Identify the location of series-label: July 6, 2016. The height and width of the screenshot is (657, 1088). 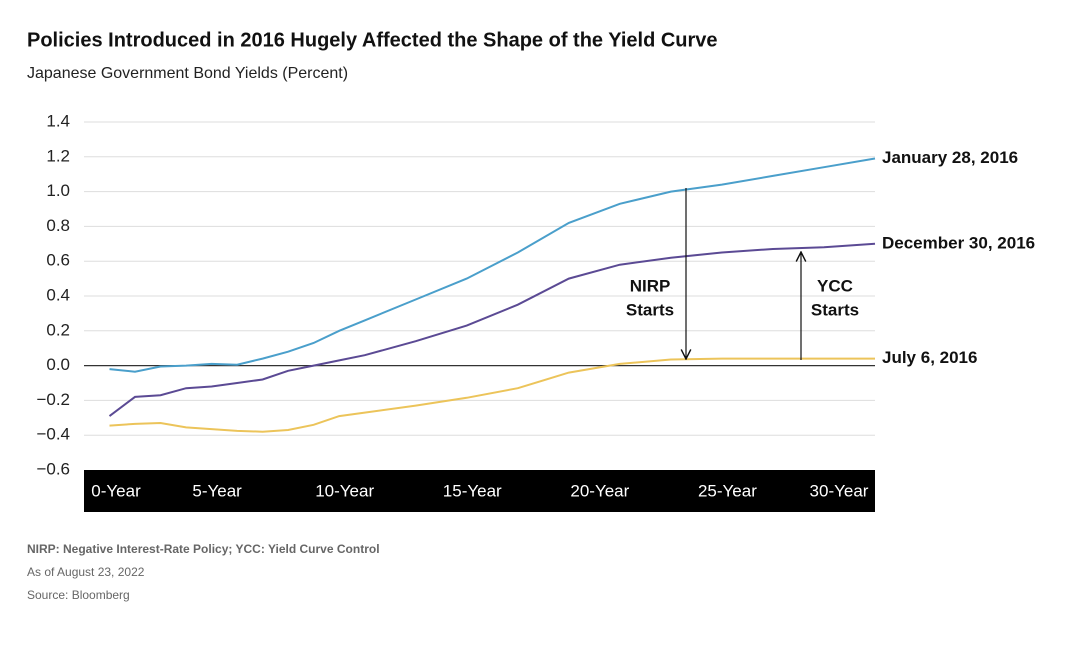
(929, 357).